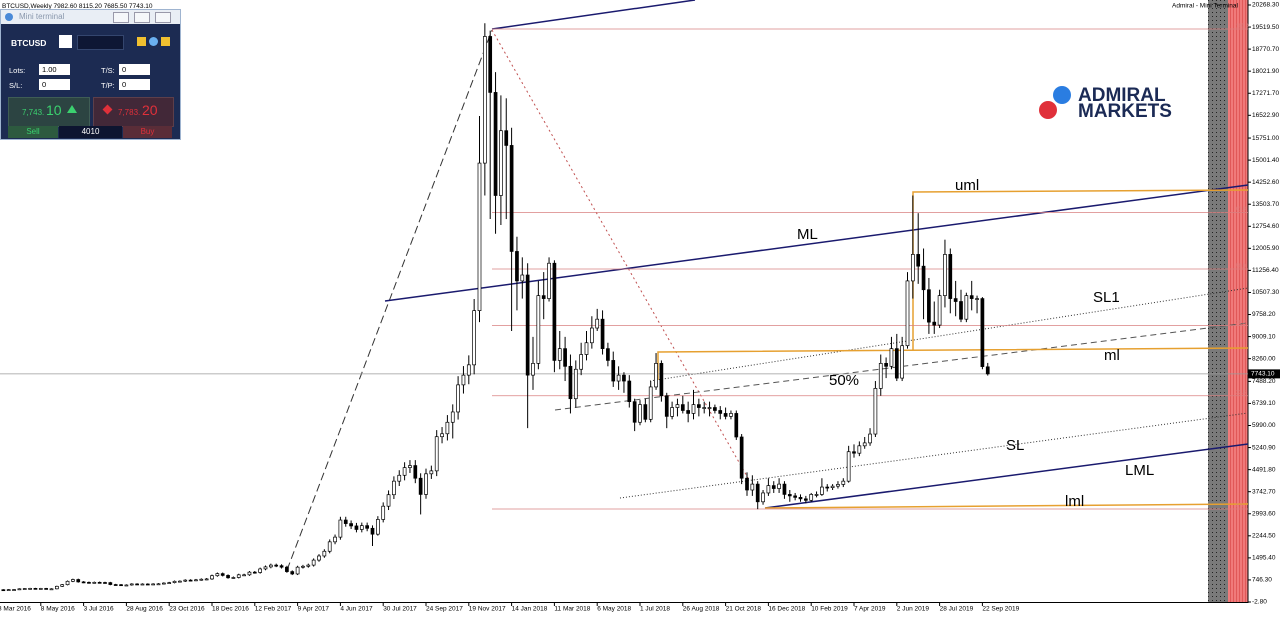 The width and height of the screenshot is (1280, 619). What do you see at coordinates (953, 363) in the screenshot?
I see `ml-orange-line` at bounding box center [953, 363].